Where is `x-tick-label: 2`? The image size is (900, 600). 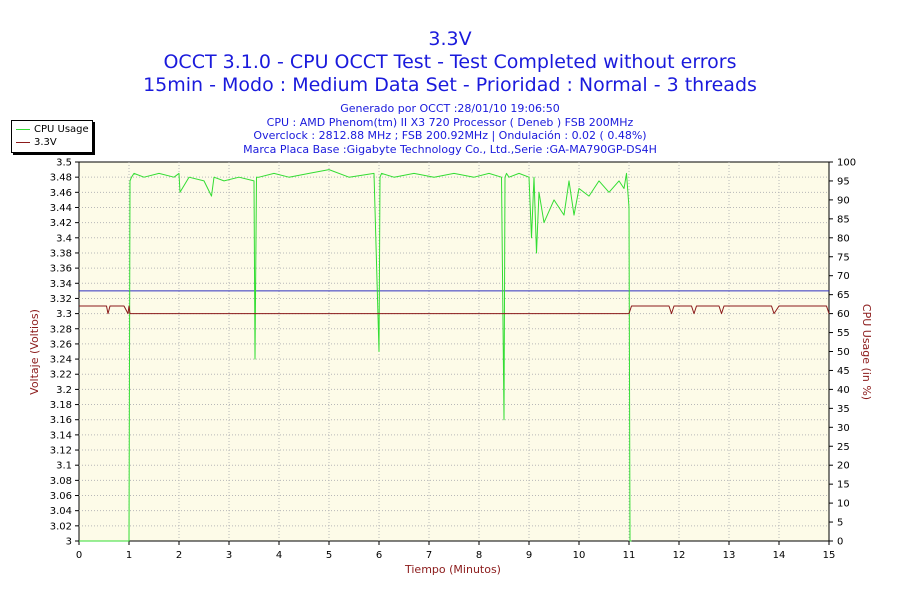 x-tick-label: 2 is located at coordinates (179, 555).